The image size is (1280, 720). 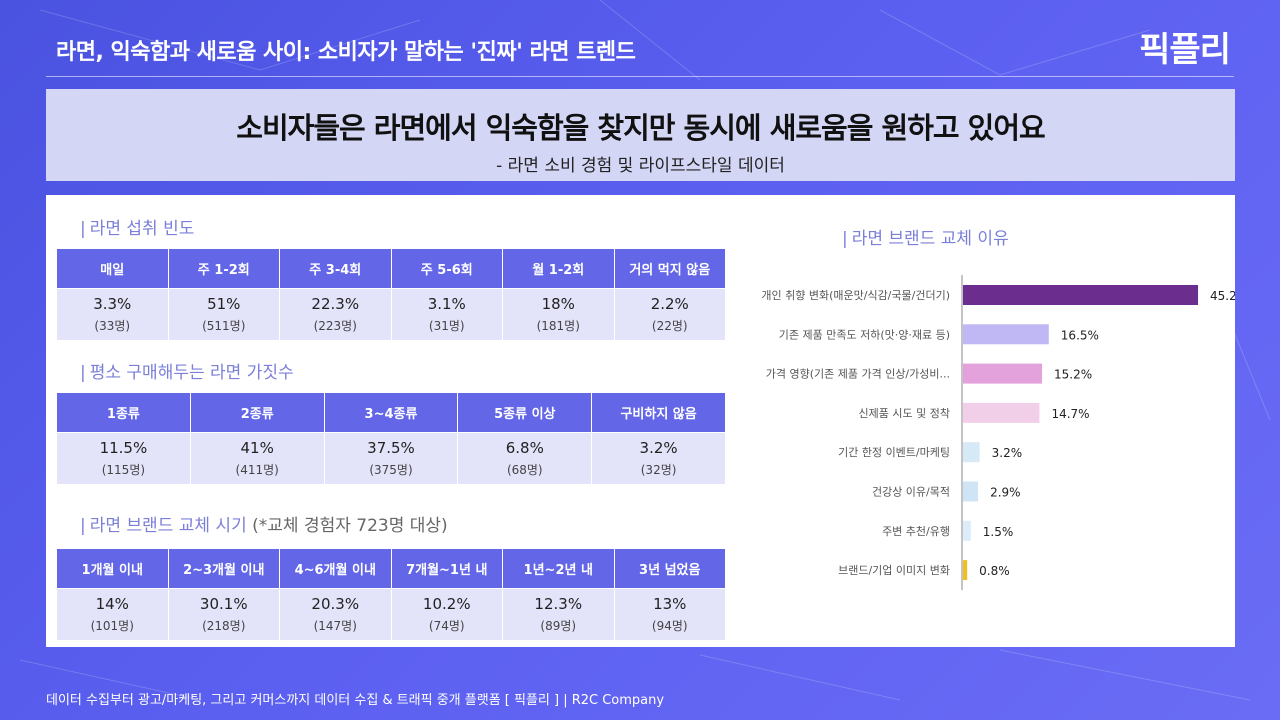 I want to click on chart-value-label: 0.8%, so click(x=994, y=571).